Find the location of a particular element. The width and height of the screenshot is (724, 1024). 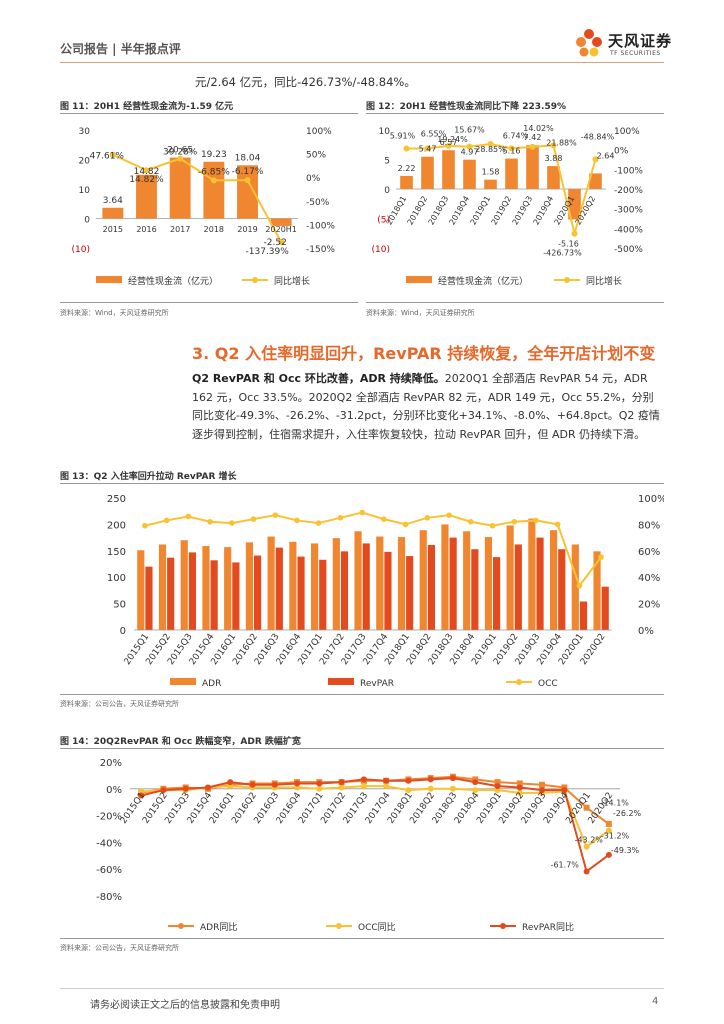

growth-label: 15.67% is located at coordinates (469, 130).